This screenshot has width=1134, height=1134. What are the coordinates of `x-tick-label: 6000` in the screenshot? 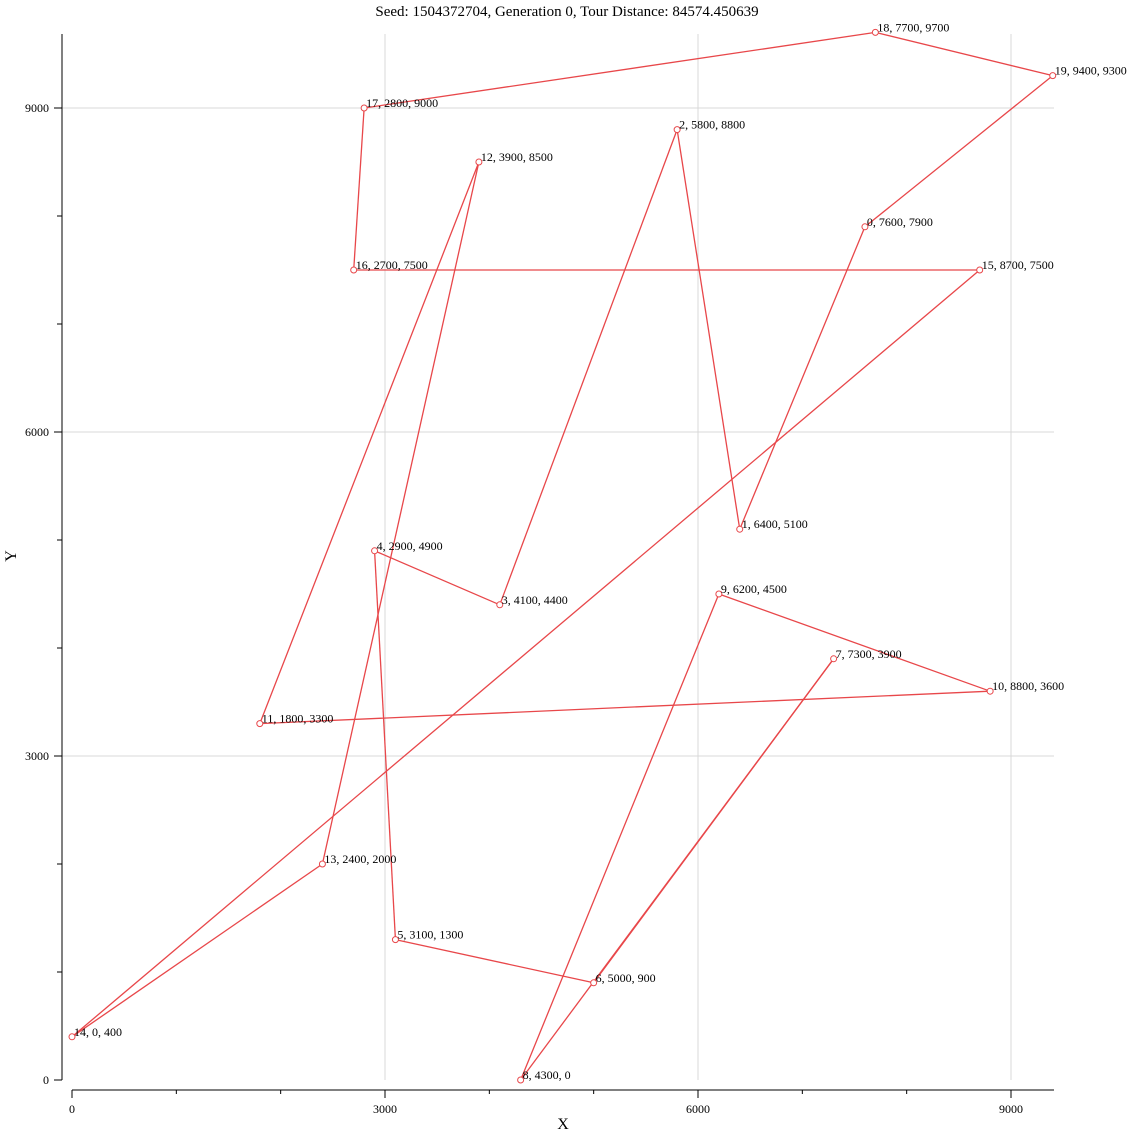 It's located at (698, 1109).